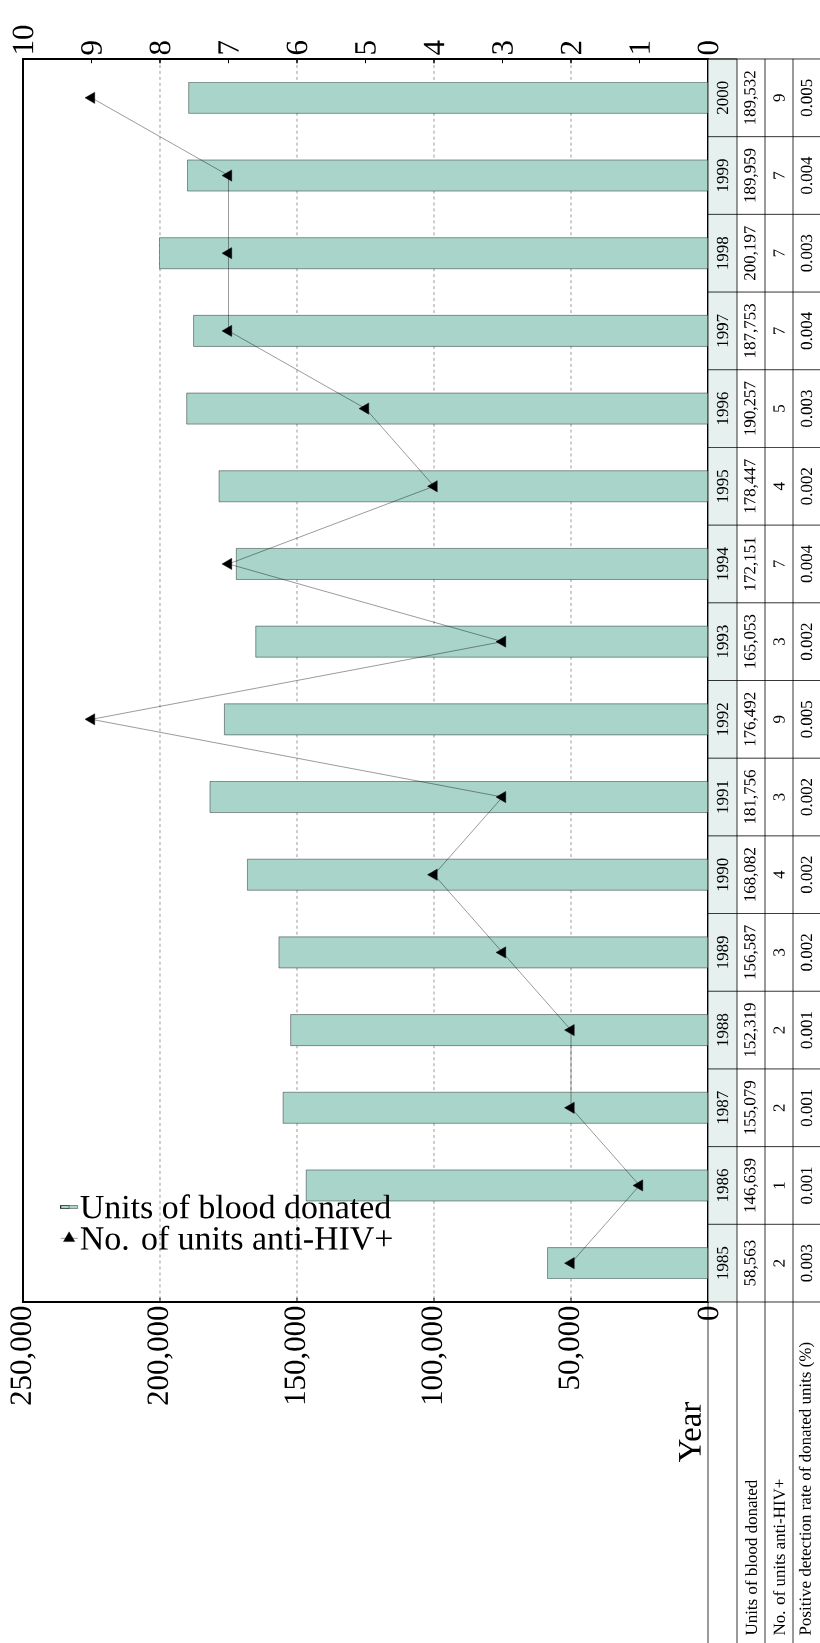 The image size is (820, 1643). I want to click on y-tick-label: 1985, so click(722, 1262).